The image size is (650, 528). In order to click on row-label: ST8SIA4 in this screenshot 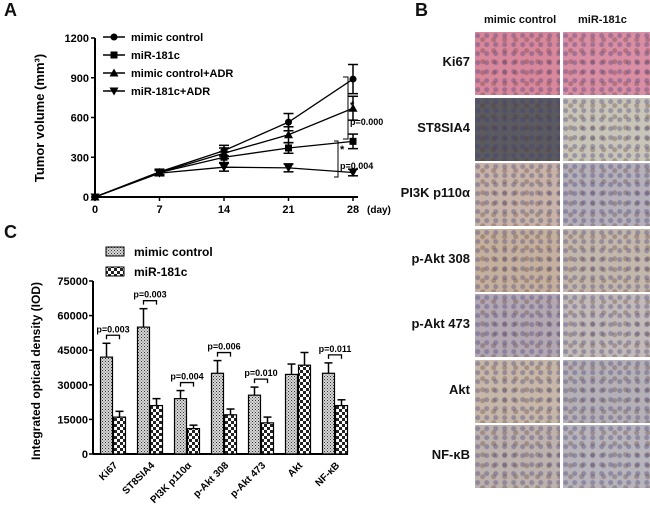, I will do `click(443, 127)`.